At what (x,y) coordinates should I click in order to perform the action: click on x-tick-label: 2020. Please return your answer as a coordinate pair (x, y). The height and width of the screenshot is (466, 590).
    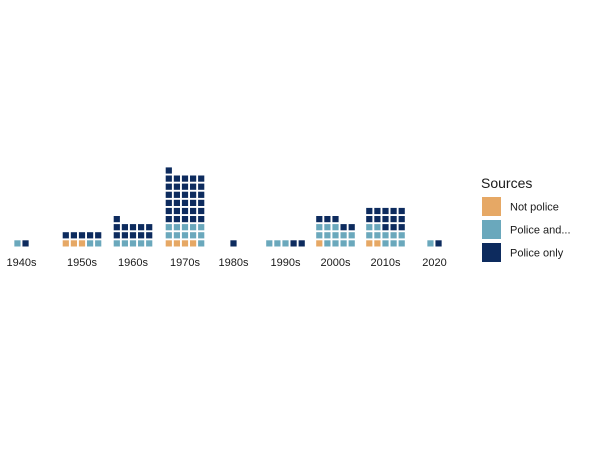
    Looking at the image, I should click on (434, 263).